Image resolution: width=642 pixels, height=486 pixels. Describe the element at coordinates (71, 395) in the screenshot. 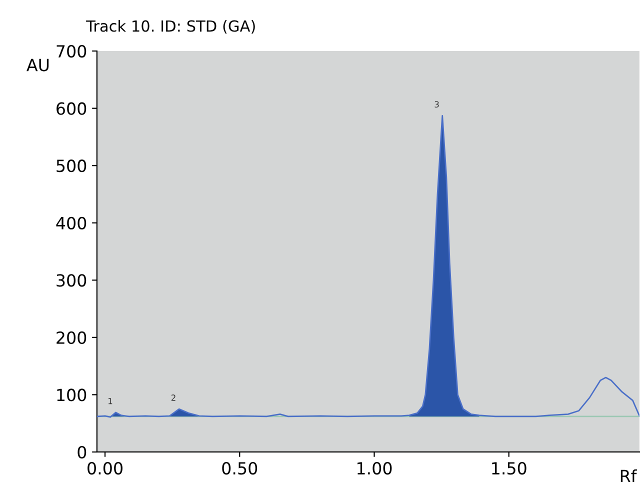

I see `y-tick-label: 100` at that location.